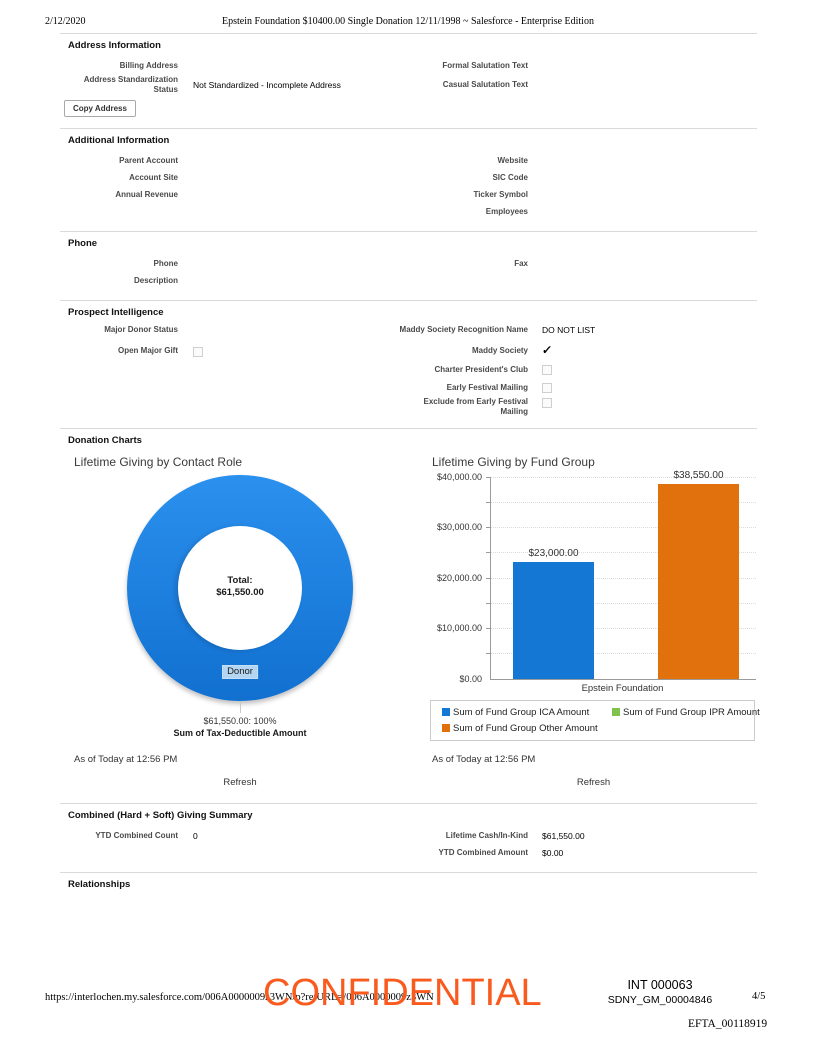 The width and height of the screenshot is (816, 1056). What do you see at coordinates (408, 407) in the screenshot?
I see `field-row: Exclude from Early Festival Mailing` at bounding box center [408, 407].